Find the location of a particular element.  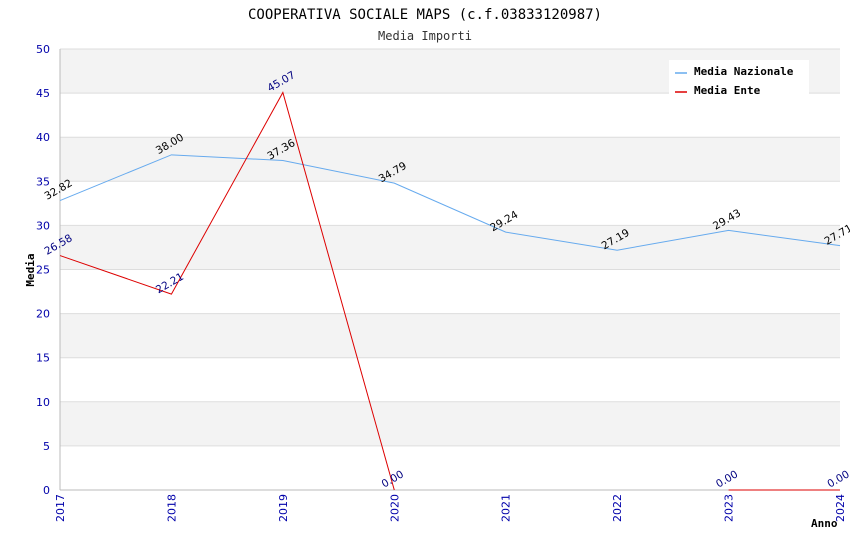

y-tick-label: 25 is located at coordinates (43, 270).